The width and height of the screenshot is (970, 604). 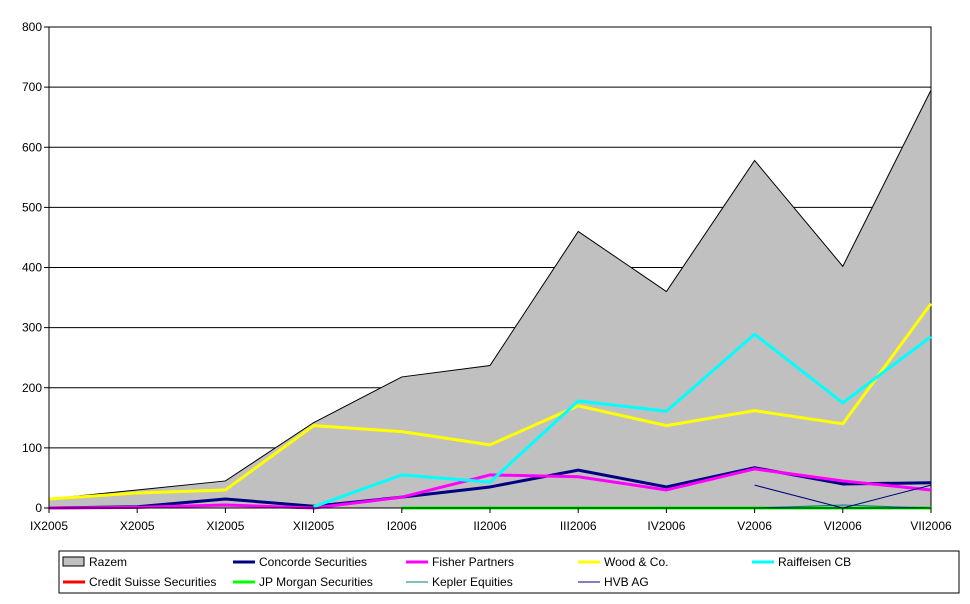 What do you see at coordinates (578, 526) in the screenshot?
I see `x-tick-label: III2006` at bounding box center [578, 526].